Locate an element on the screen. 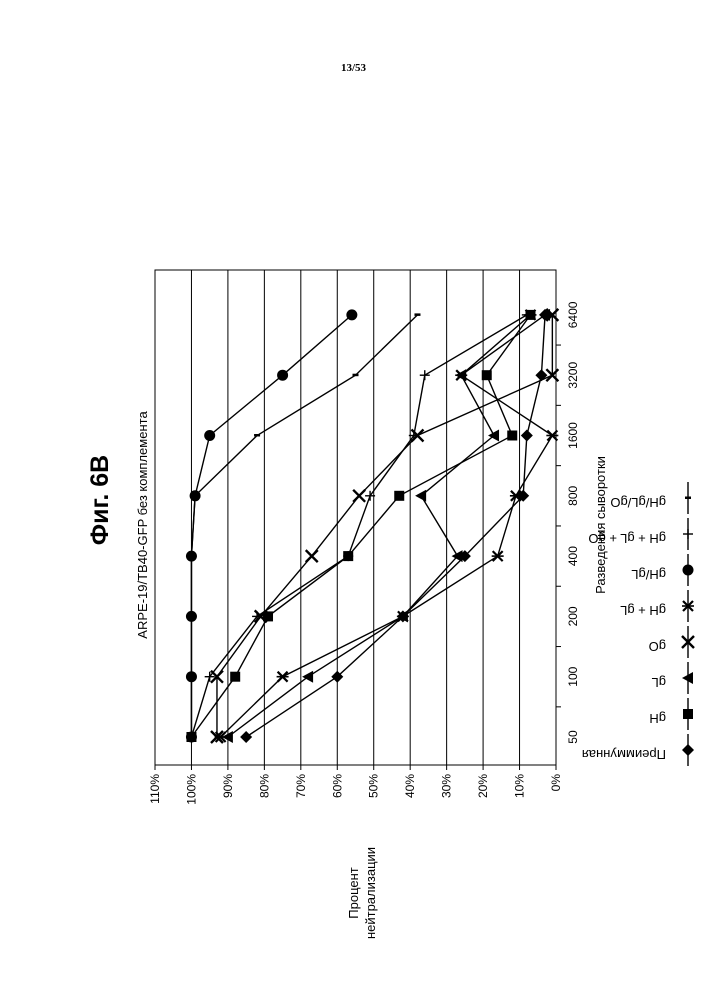 The width and height of the screenshot is (707, 1000). y-tick-label: 110% is located at coordinates (155, 789).